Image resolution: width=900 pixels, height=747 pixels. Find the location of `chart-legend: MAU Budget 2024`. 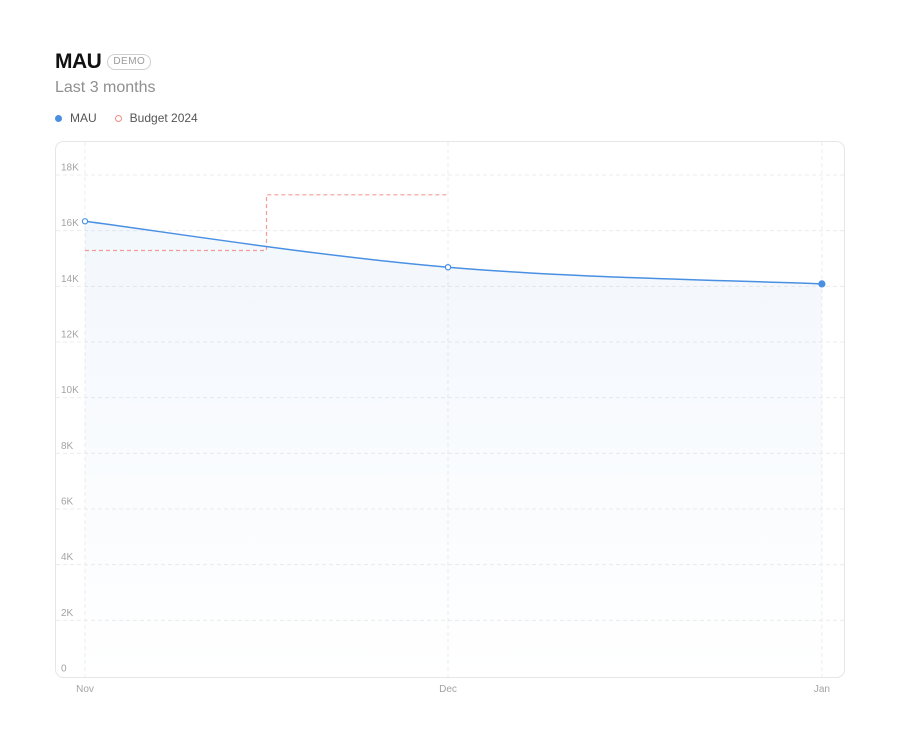

chart-legend: MAU Budget 2024 is located at coordinates (126, 118).